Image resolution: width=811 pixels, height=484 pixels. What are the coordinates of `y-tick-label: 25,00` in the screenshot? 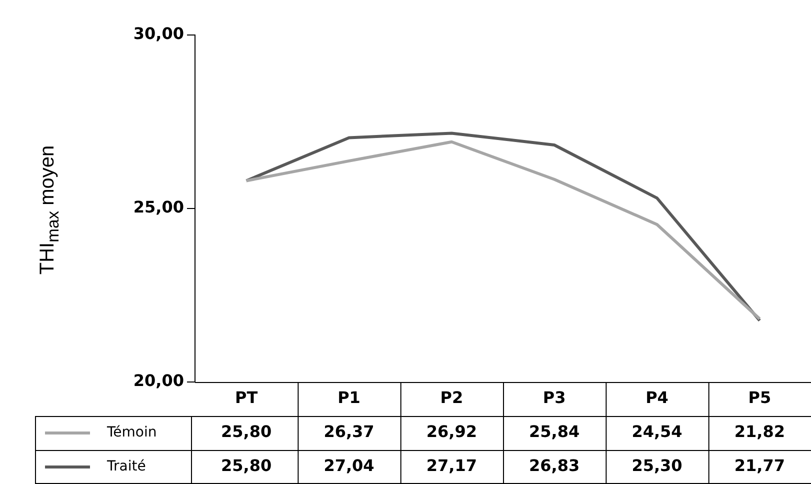 It's located at (158, 207).